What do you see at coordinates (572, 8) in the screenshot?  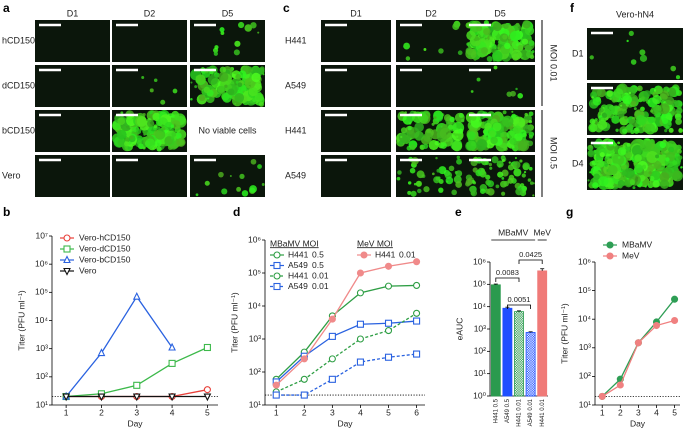 I see `panel-letter: f` at bounding box center [572, 8].